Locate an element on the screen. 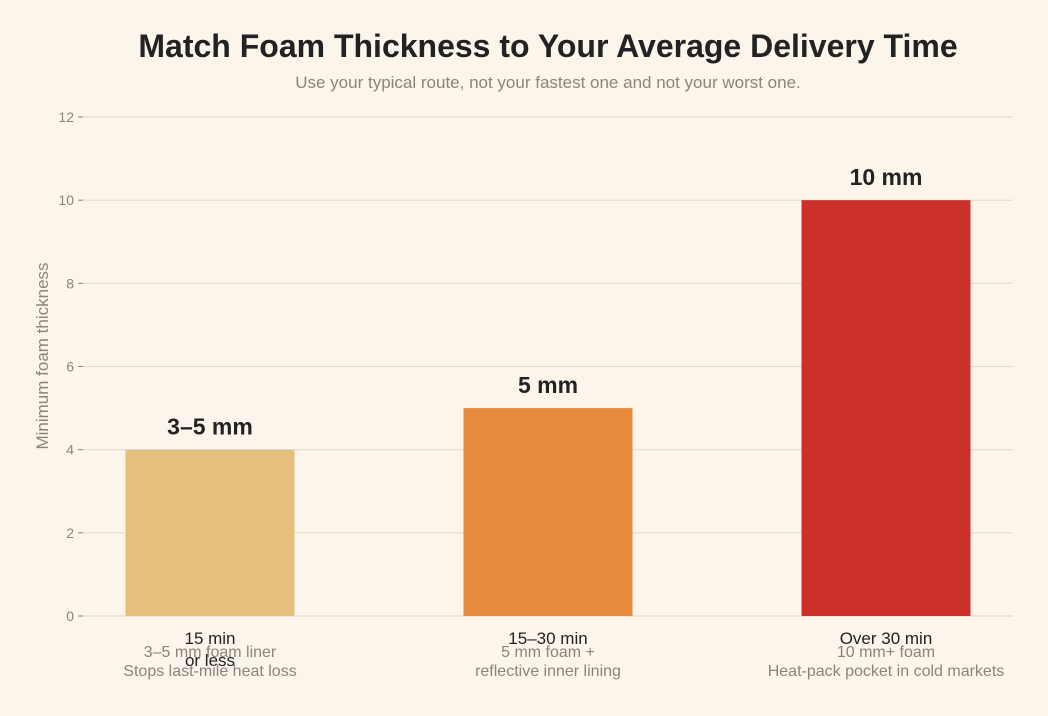 Image resolution: width=1048 pixels, height=716 pixels. bar-value-label: 3–5 mm is located at coordinates (210, 427).